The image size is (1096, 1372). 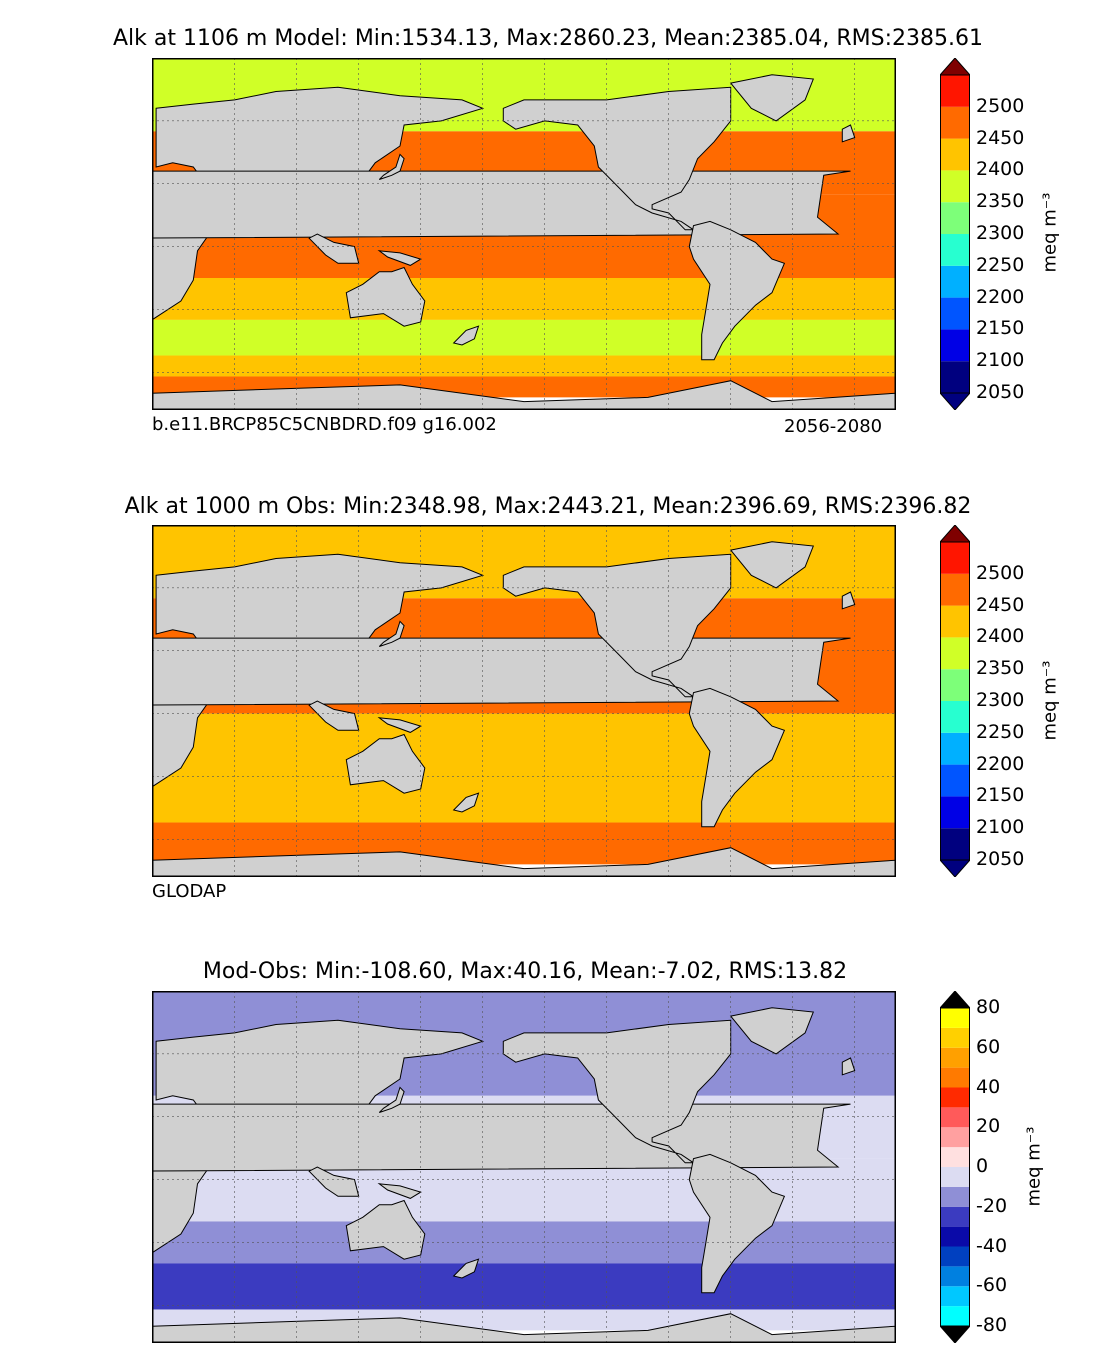 What do you see at coordinates (1000, 827) in the screenshot?
I see `colorbar-tick-label: 2100` at bounding box center [1000, 827].